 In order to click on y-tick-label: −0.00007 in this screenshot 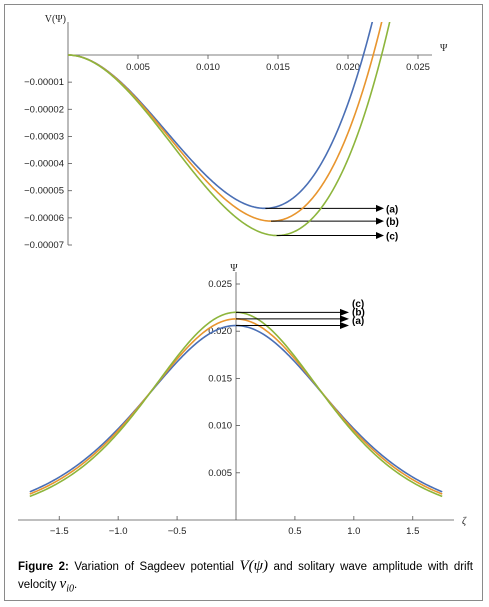, I will do `click(44, 245)`.